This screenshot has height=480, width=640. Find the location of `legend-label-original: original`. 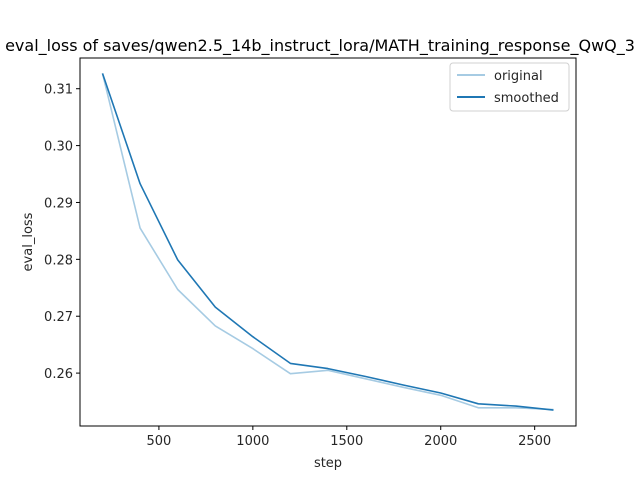

legend-label-original: original is located at coordinates (518, 76).